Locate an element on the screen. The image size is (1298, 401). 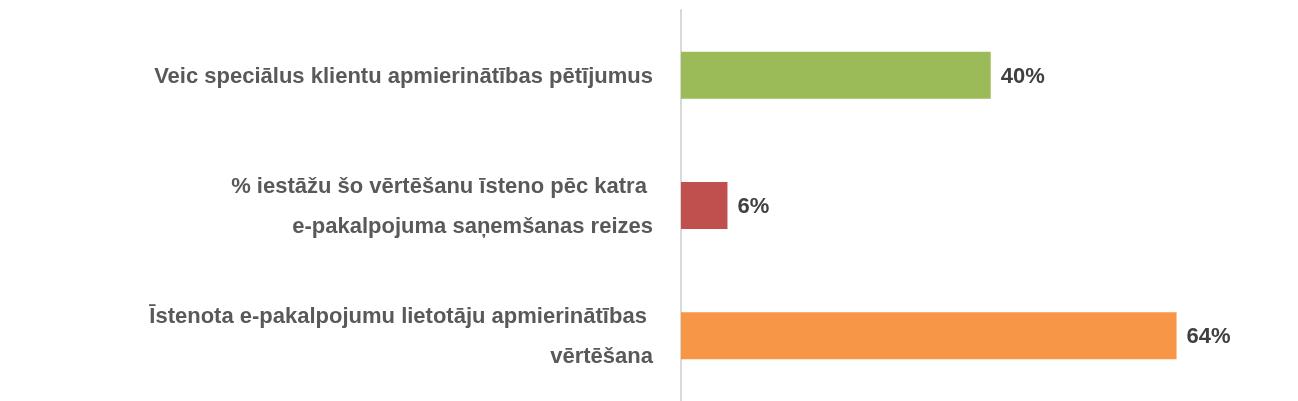
y-tick-label: Īstenota e-pakalpojumu lietotāju apmierinātības vērtēšana is located at coordinates (401, 336).